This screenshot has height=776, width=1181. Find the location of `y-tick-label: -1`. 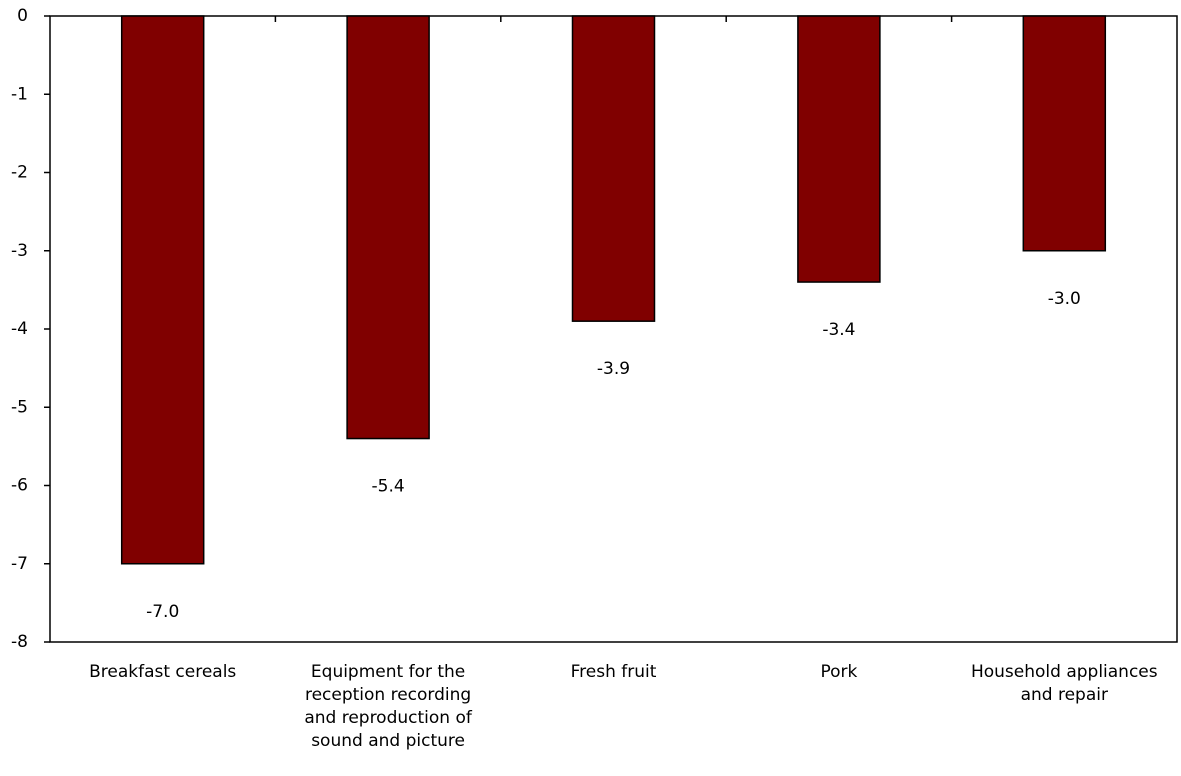

y-tick-label: -1 is located at coordinates (19, 94).